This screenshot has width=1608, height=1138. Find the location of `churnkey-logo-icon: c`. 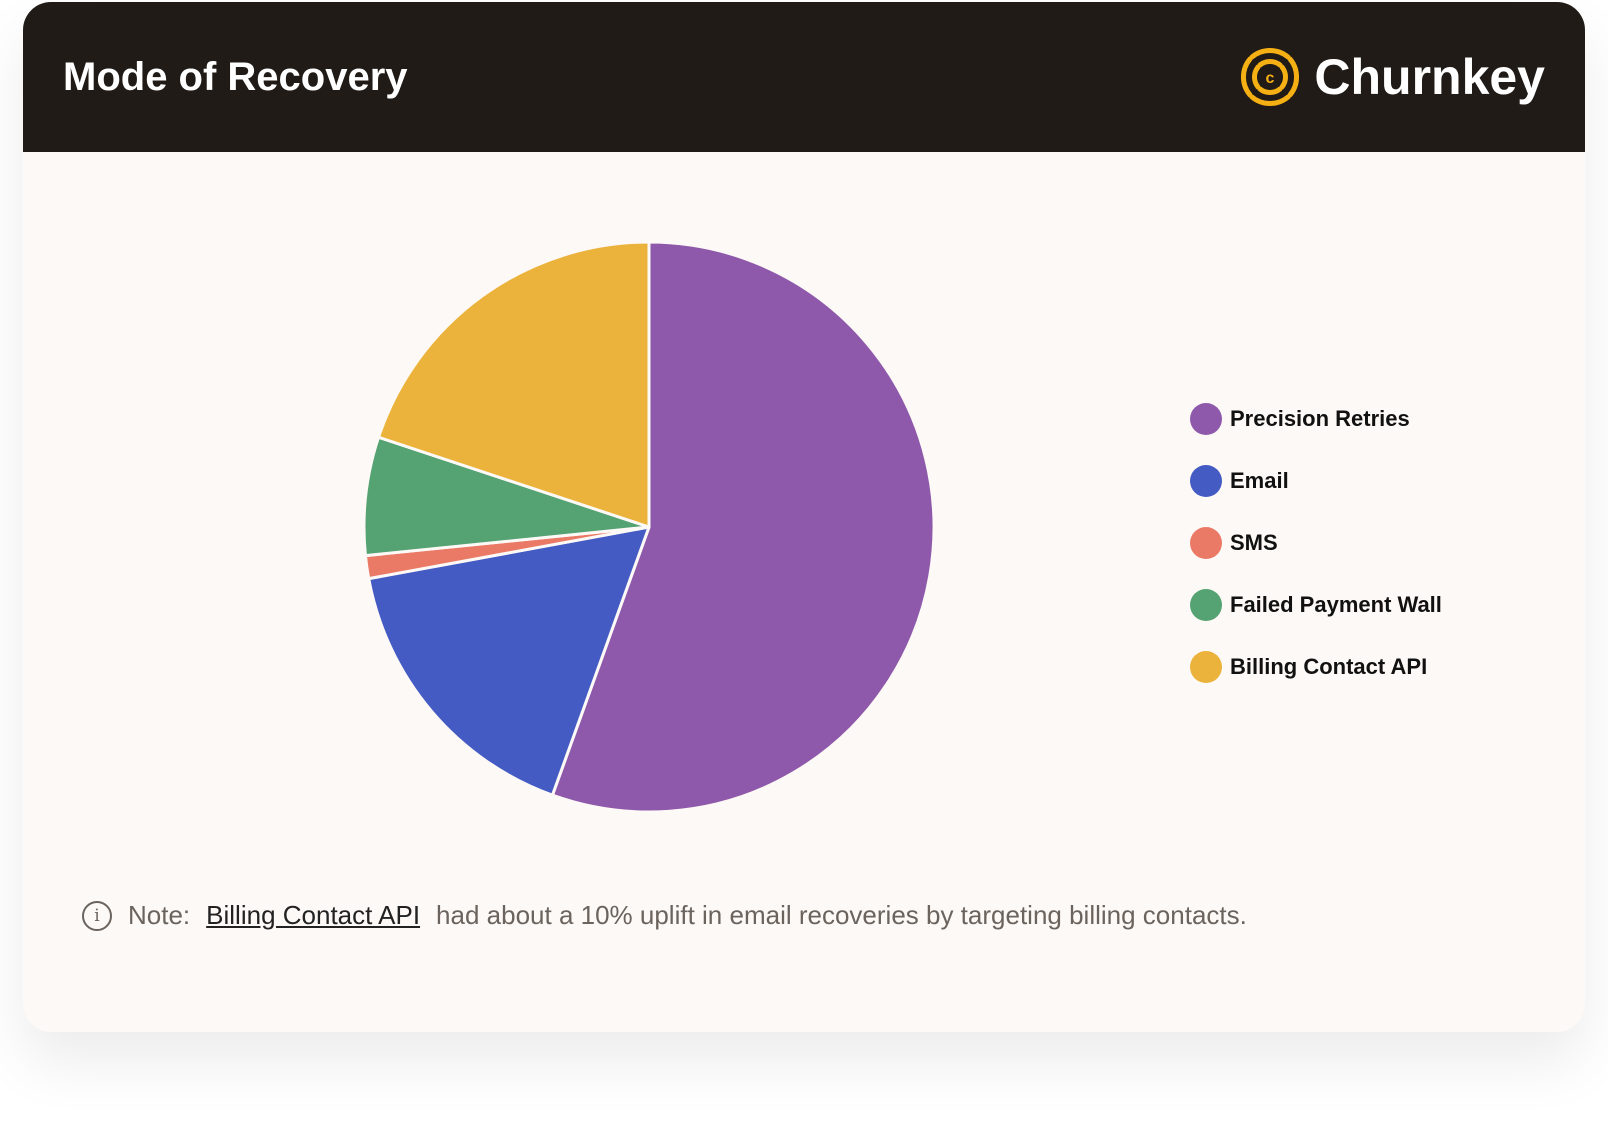

churnkey-logo-icon: c is located at coordinates (1270, 77).